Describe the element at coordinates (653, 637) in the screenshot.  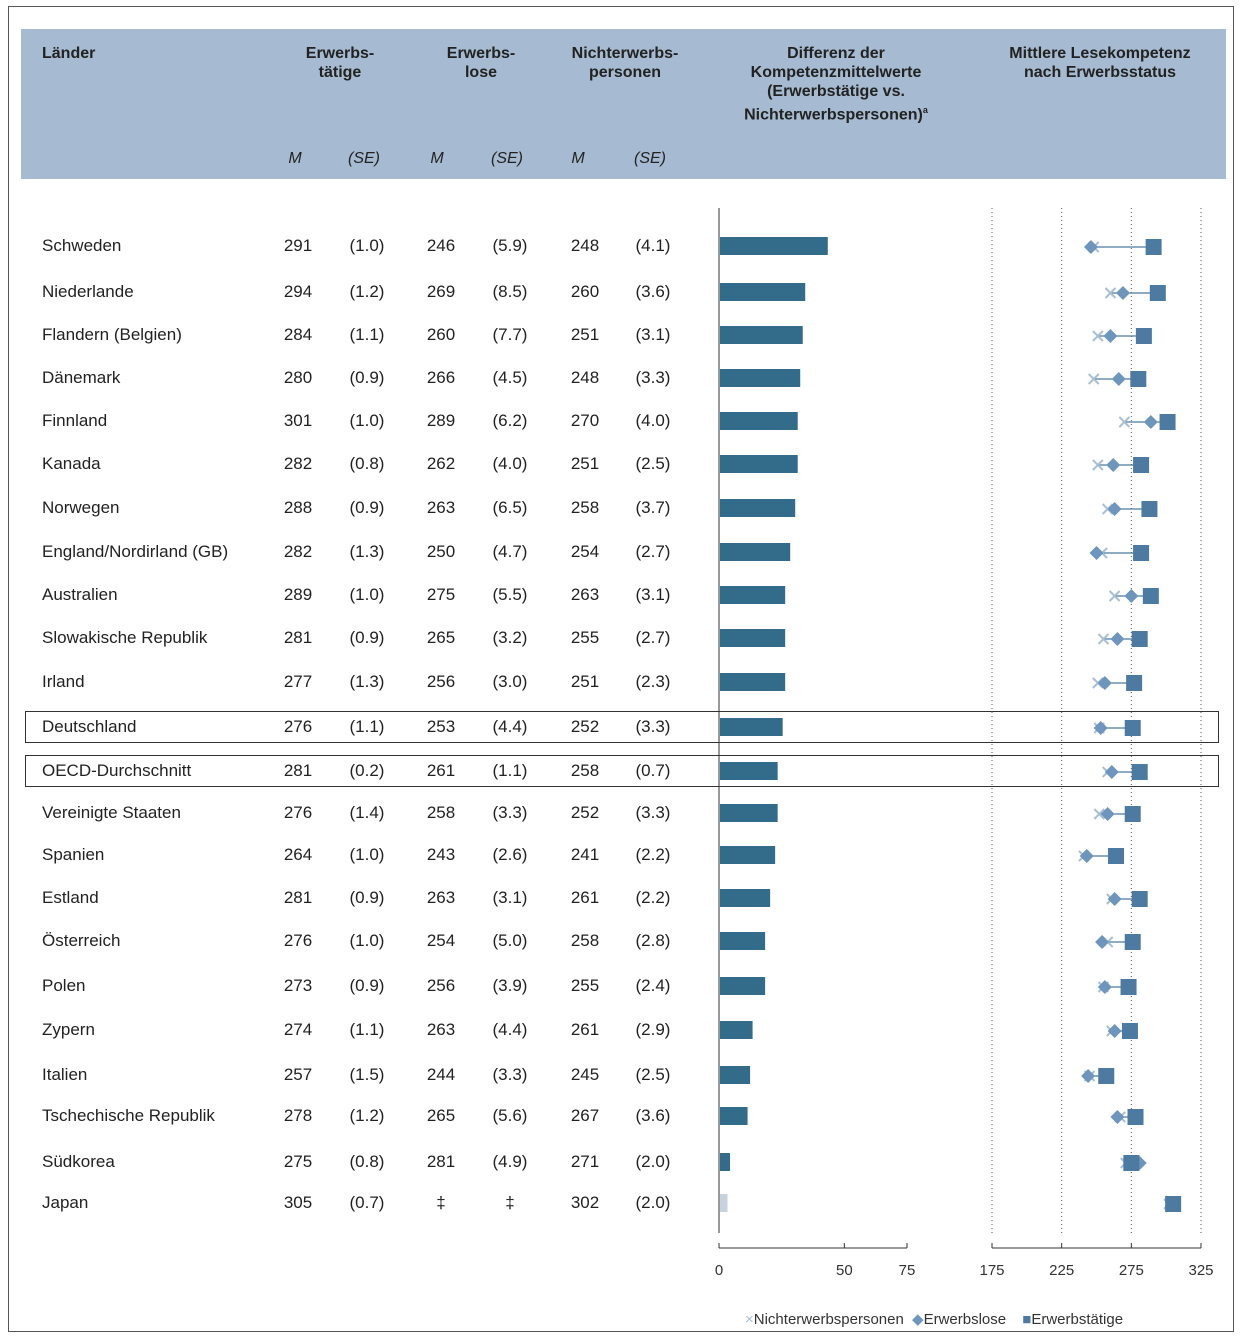
I see `cell-inact-se: (2.7)` at that location.